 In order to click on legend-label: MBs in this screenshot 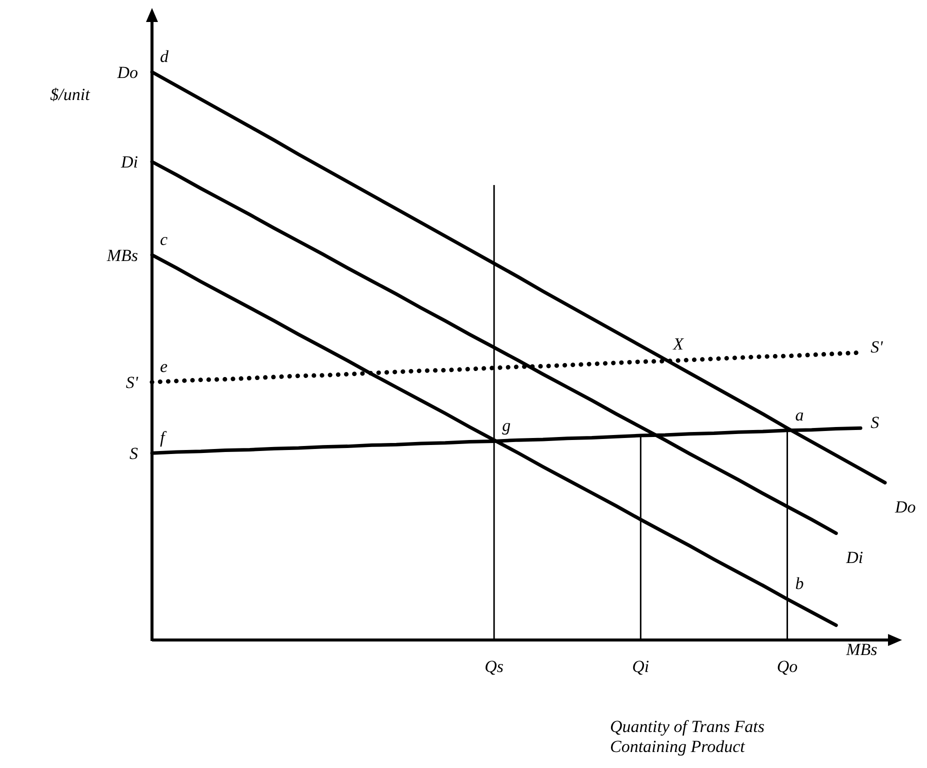, I will do `click(861, 650)`.